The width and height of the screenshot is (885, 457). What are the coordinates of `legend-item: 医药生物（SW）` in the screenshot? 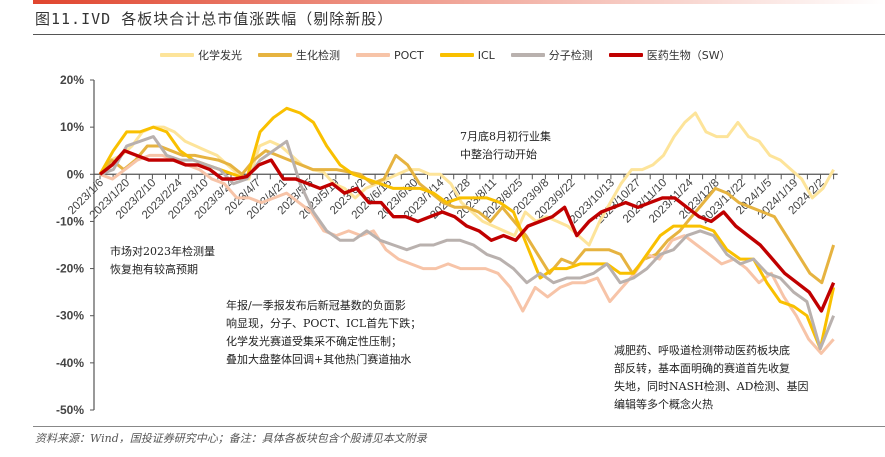 It's located at (669, 55).